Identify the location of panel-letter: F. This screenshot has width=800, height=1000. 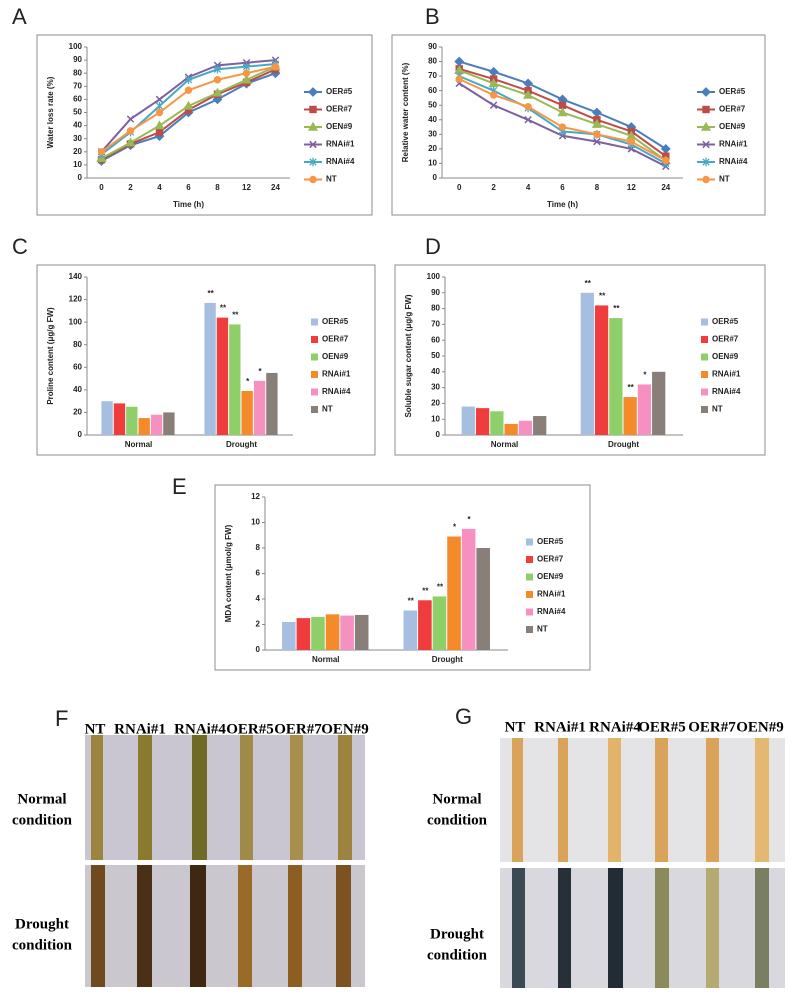
(61, 718).